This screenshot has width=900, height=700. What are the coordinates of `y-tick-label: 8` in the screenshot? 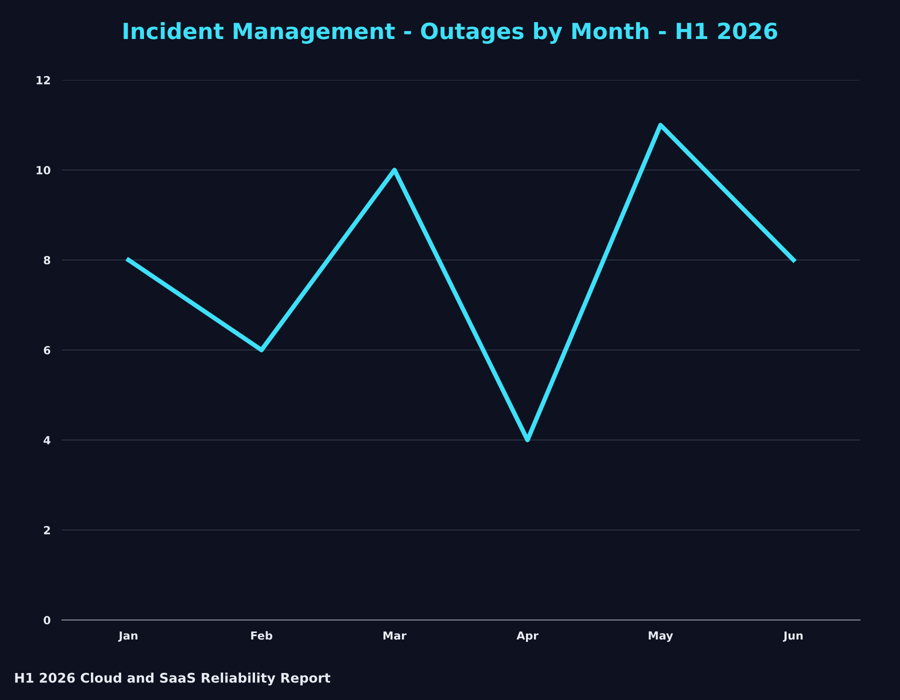 It's located at (47, 260).